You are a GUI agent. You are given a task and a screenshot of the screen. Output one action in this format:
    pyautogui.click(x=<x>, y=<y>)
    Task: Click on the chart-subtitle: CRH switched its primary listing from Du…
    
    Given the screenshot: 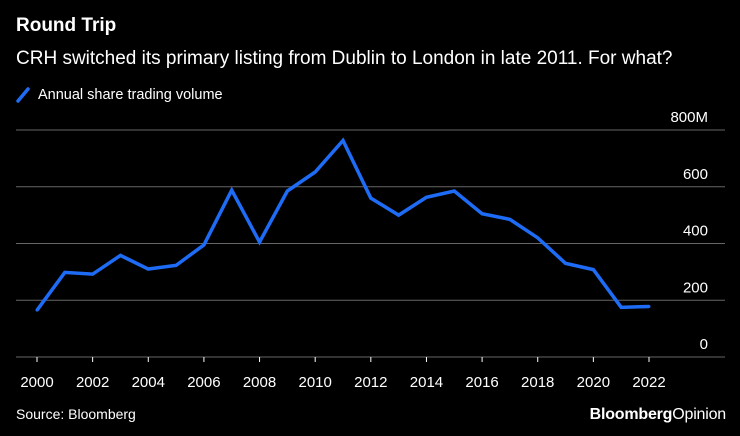 What is the action you would take?
    pyautogui.click(x=344, y=58)
    